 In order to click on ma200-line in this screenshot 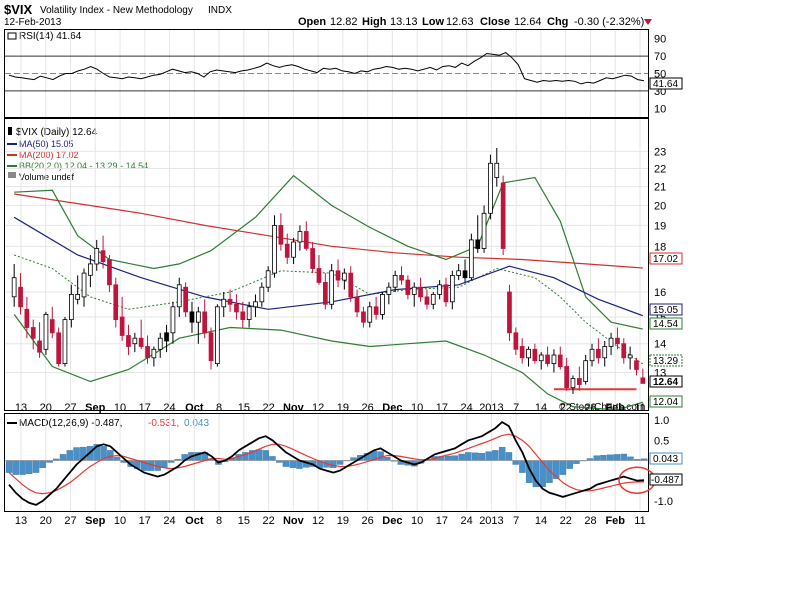, I will do `click(328, 231)`.